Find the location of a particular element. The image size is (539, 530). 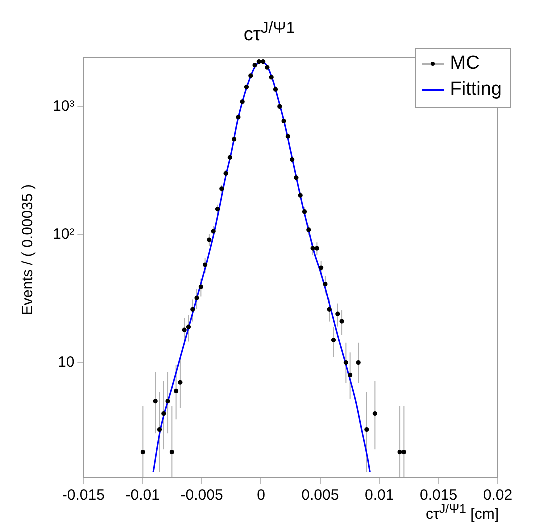

y-axis-title: Events / ( 0.00035 ) is located at coordinates (28, 250).